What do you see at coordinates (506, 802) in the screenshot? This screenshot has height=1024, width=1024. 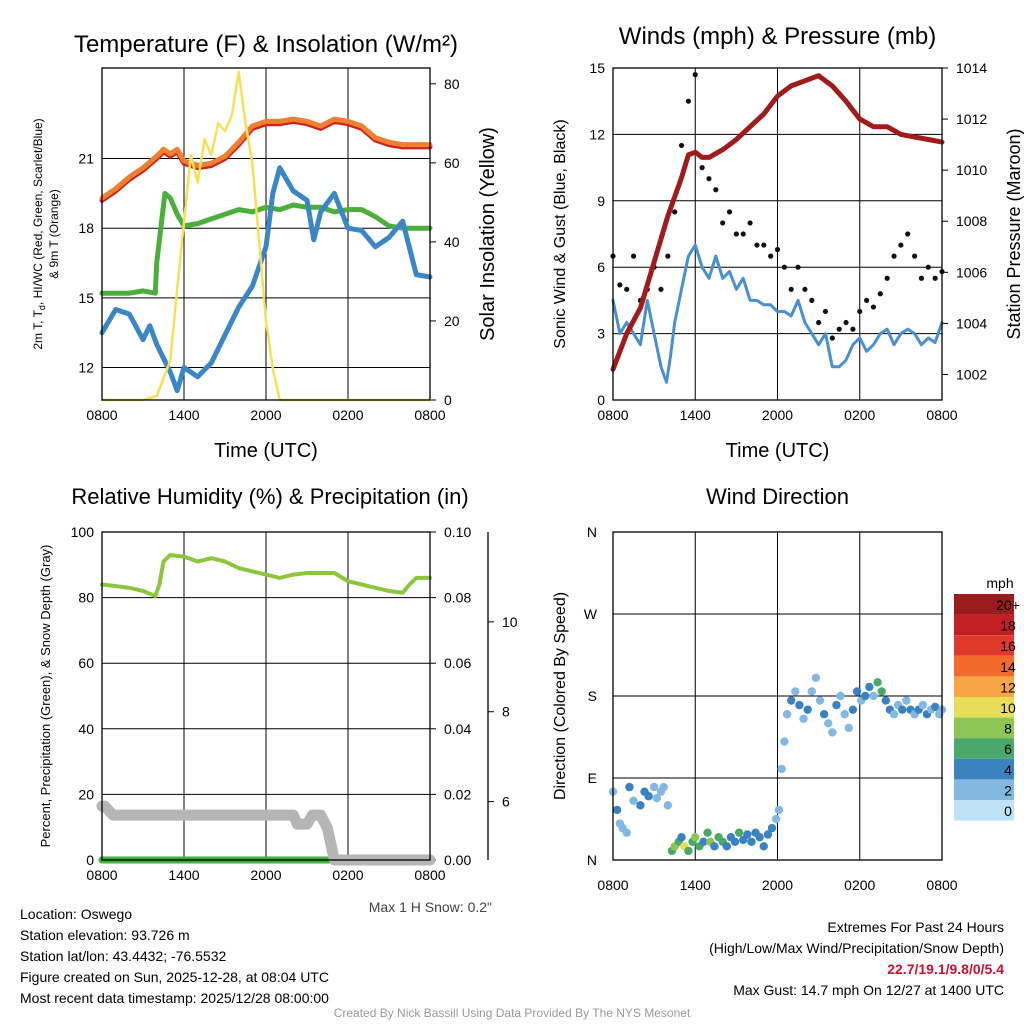 I see `y2-tick-label: 6` at bounding box center [506, 802].